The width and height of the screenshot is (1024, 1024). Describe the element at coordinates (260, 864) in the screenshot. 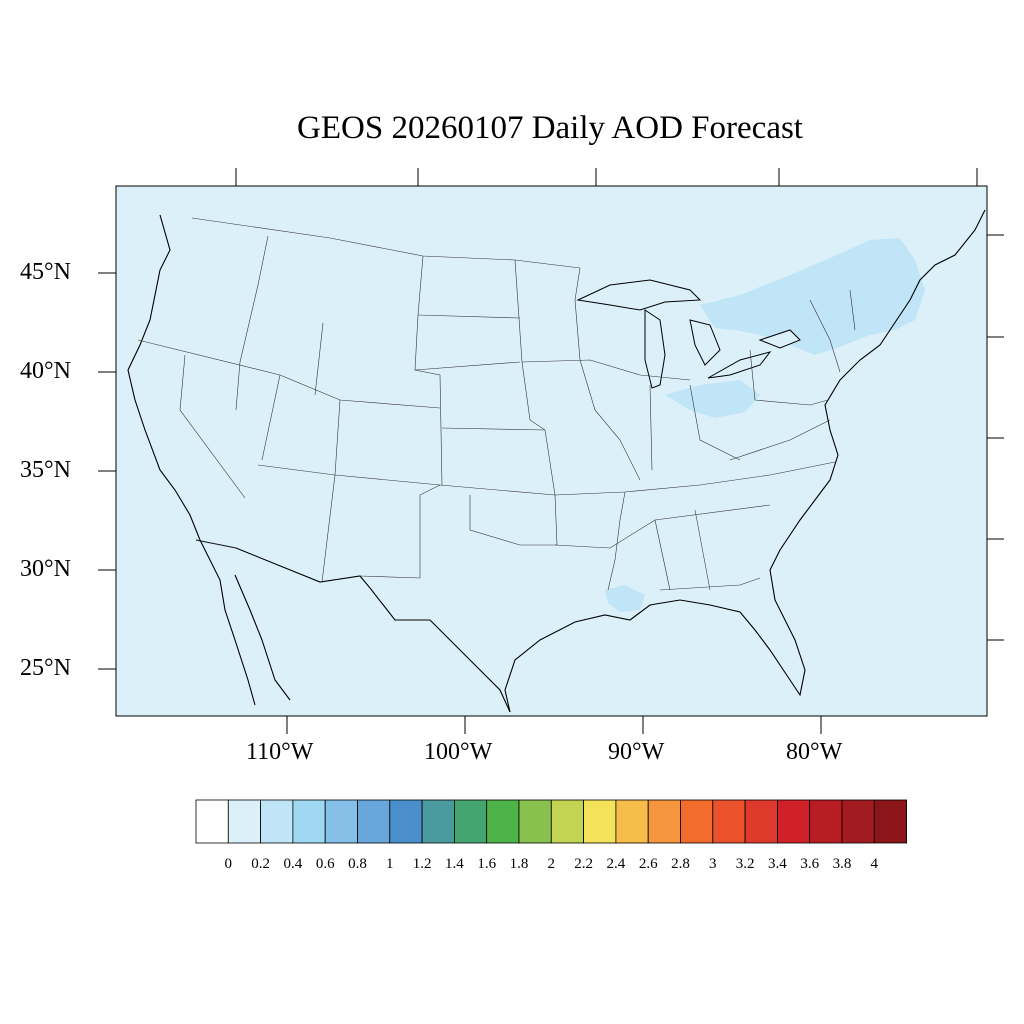

I see `colorbar-tick-label: 0.2` at that location.